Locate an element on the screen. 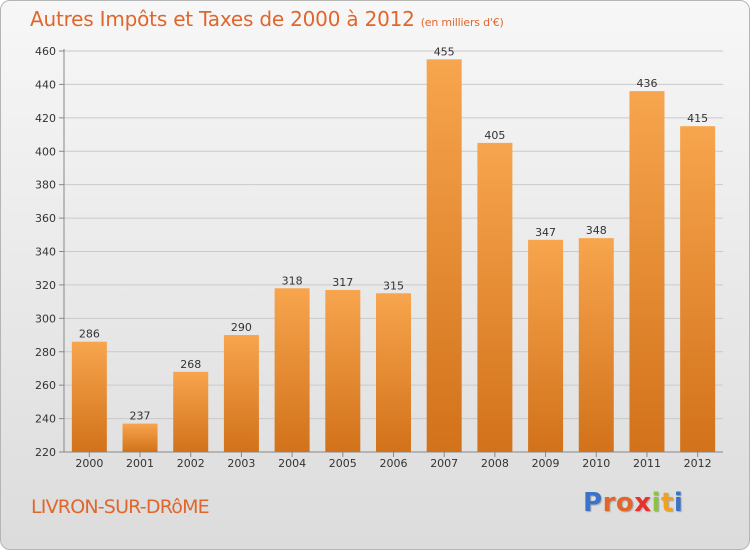 The width and height of the screenshot is (750, 550). data-label: 415 is located at coordinates (697, 118).